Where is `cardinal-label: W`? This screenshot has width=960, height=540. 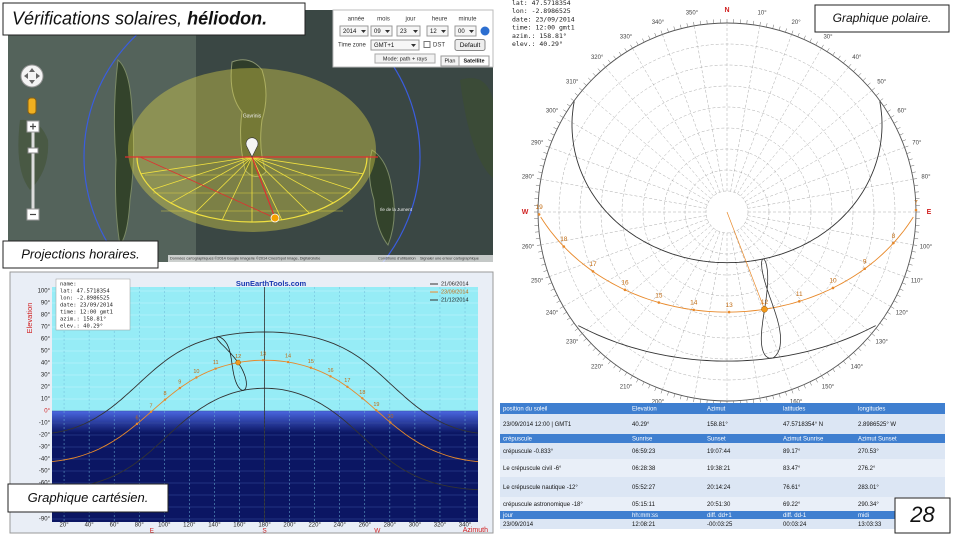
cardinal-label: W is located at coordinates (377, 531).